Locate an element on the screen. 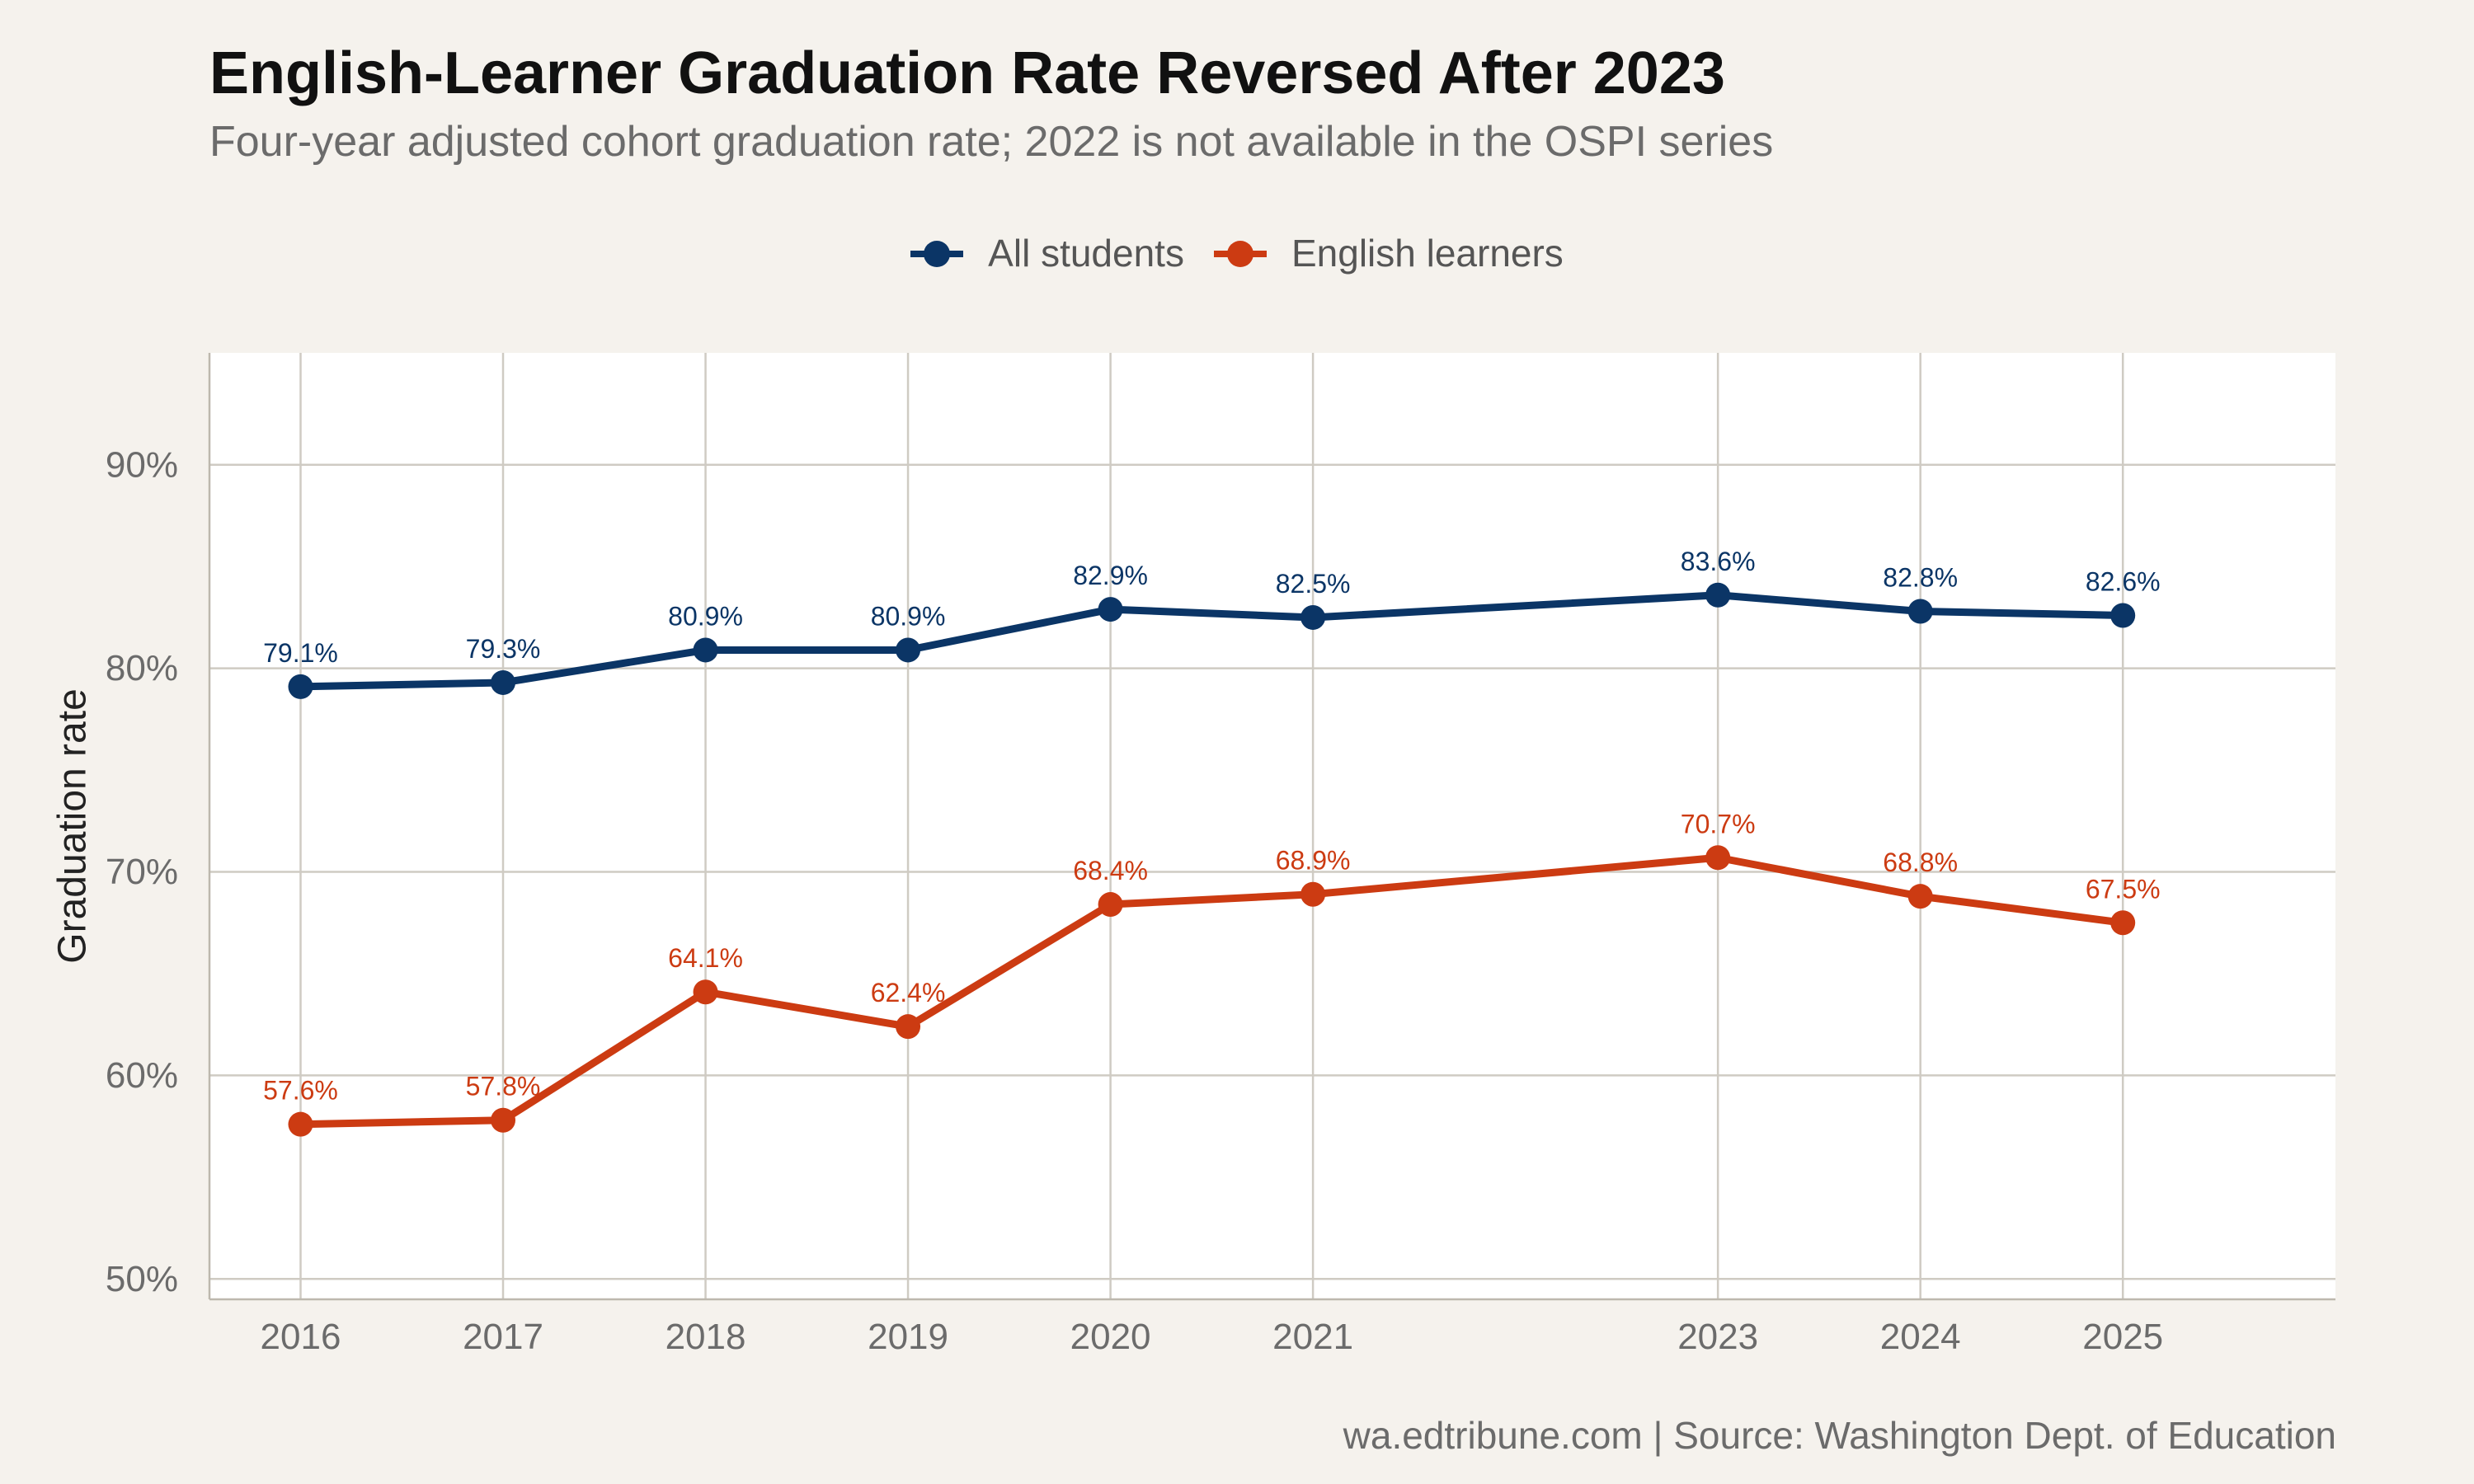 Image resolution: width=2474 pixels, height=1484 pixels. legend-key-english-learners is located at coordinates (1240, 253).